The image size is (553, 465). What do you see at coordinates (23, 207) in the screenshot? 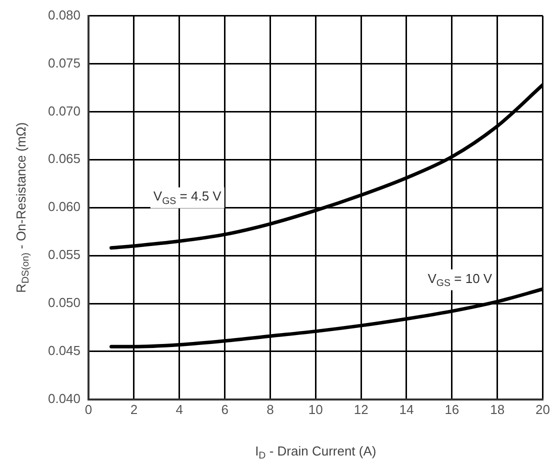
I see `y-axis-title: RDS(on) - On-Resistance (mΩ)` at bounding box center [23, 207].